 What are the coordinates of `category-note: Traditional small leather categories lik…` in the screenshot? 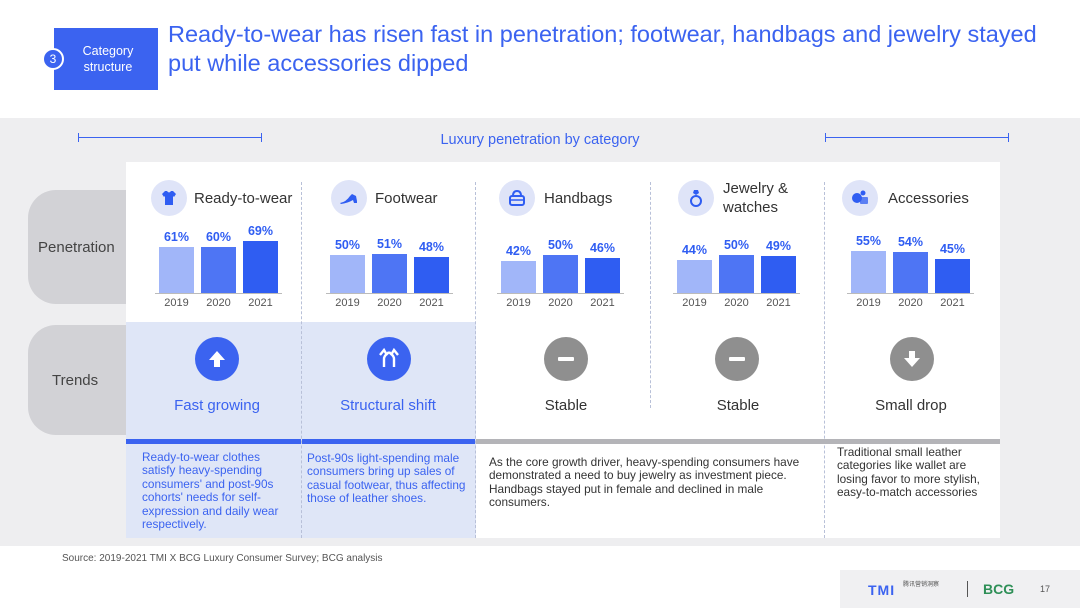 It's located at (908, 472).